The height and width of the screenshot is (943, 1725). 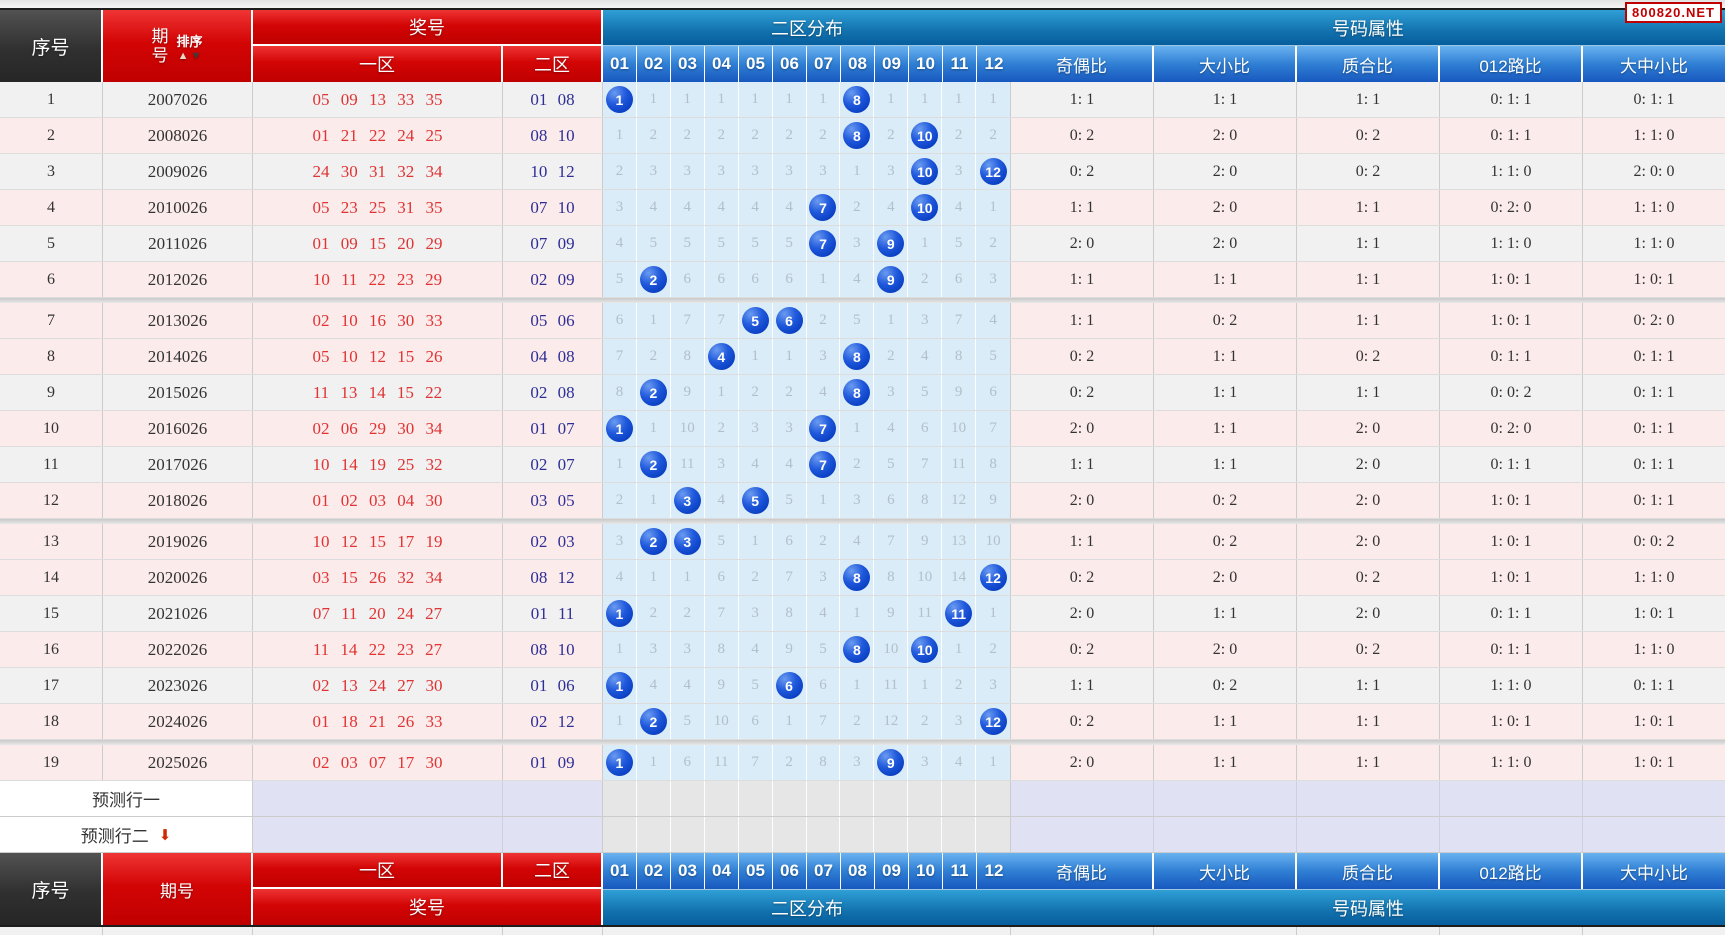 What do you see at coordinates (688, 64) in the screenshot?
I see `dist-col-header: 03` at bounding box center [688, 64].